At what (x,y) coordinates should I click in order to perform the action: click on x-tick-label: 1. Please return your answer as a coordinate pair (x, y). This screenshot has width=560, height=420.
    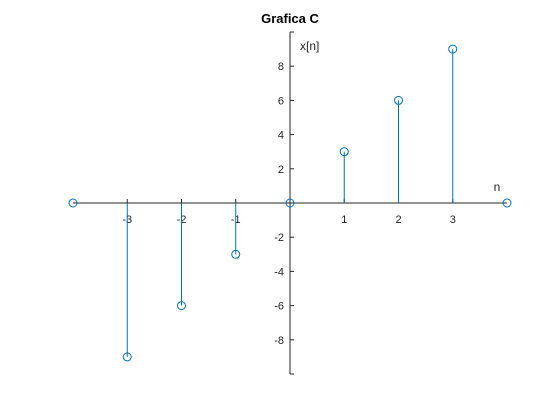
    Looking at the image, I should click on (344, 220).